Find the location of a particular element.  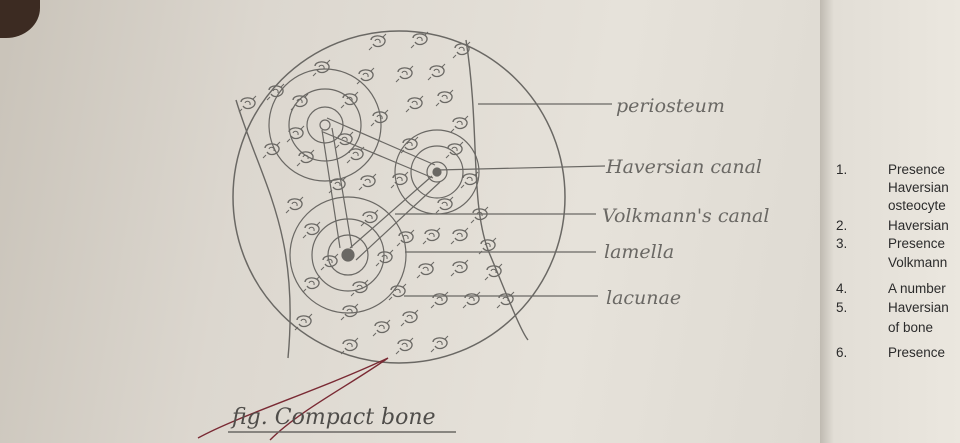

notebook-right-page is located at coordinates (890, 221).